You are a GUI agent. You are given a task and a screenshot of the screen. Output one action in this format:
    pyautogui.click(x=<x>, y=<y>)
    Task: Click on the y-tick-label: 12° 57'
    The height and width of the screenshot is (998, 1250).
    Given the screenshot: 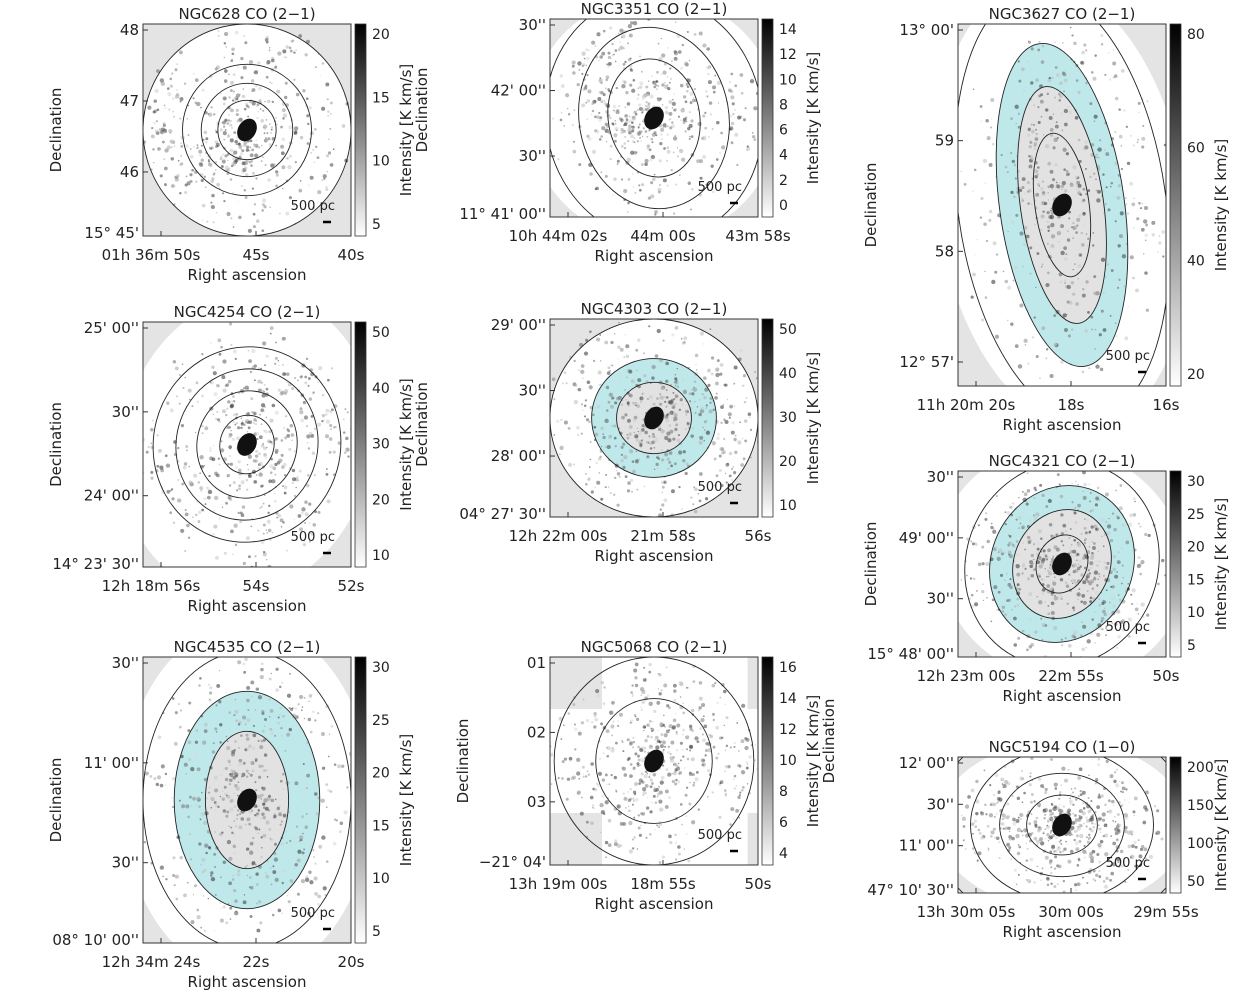 What is the action you would take?
    pyautogui.click(x=926, y=362)
    